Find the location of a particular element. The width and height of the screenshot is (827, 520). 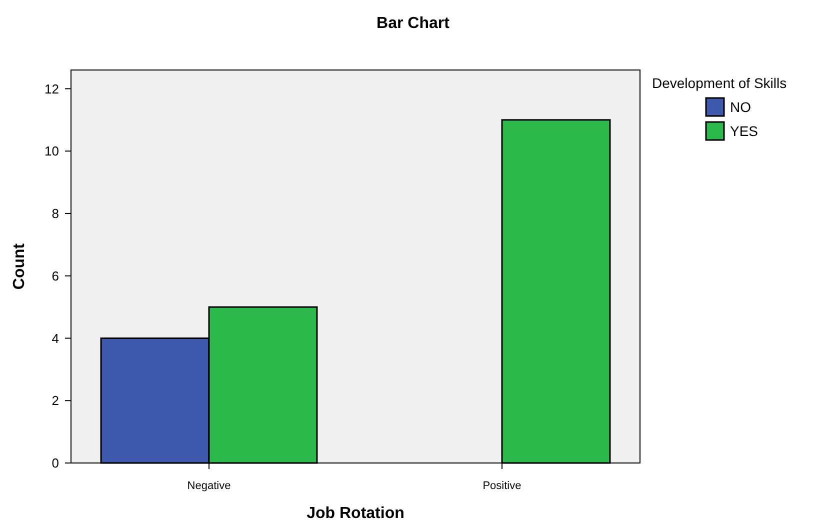

y-tick-label: 8 is located at coordinates (55, 214).